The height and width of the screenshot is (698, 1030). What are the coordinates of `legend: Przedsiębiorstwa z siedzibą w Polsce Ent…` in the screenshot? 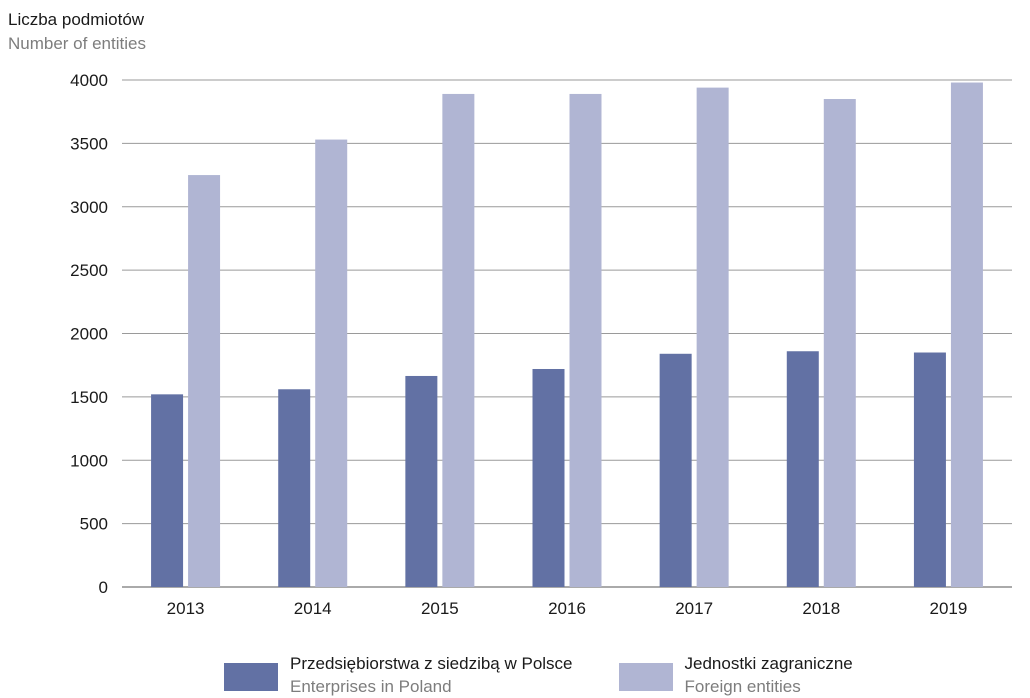 It's located at (538, 675).